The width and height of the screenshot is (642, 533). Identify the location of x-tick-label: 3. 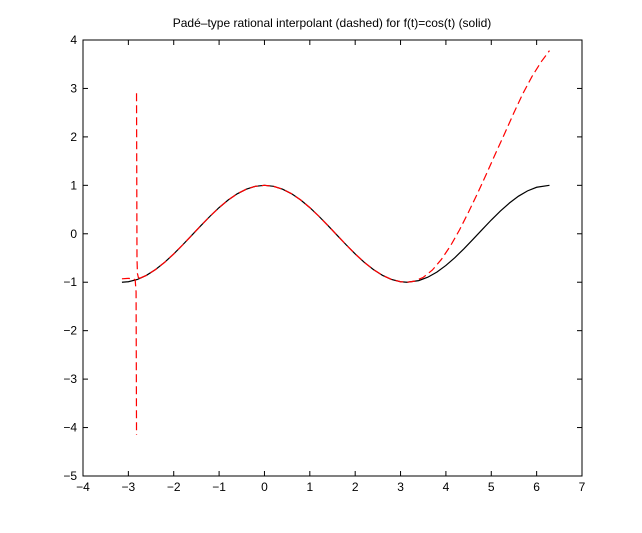
(400, 487).